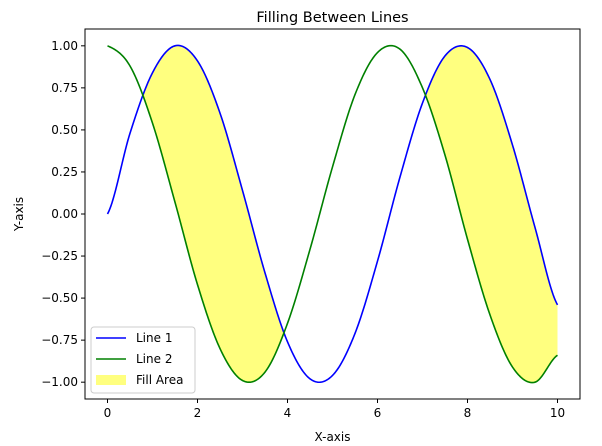  What do you see at coordinates (378, 413) in the screenshot?
I see `x-tick-label: 6` at bounding box center [378, 413].